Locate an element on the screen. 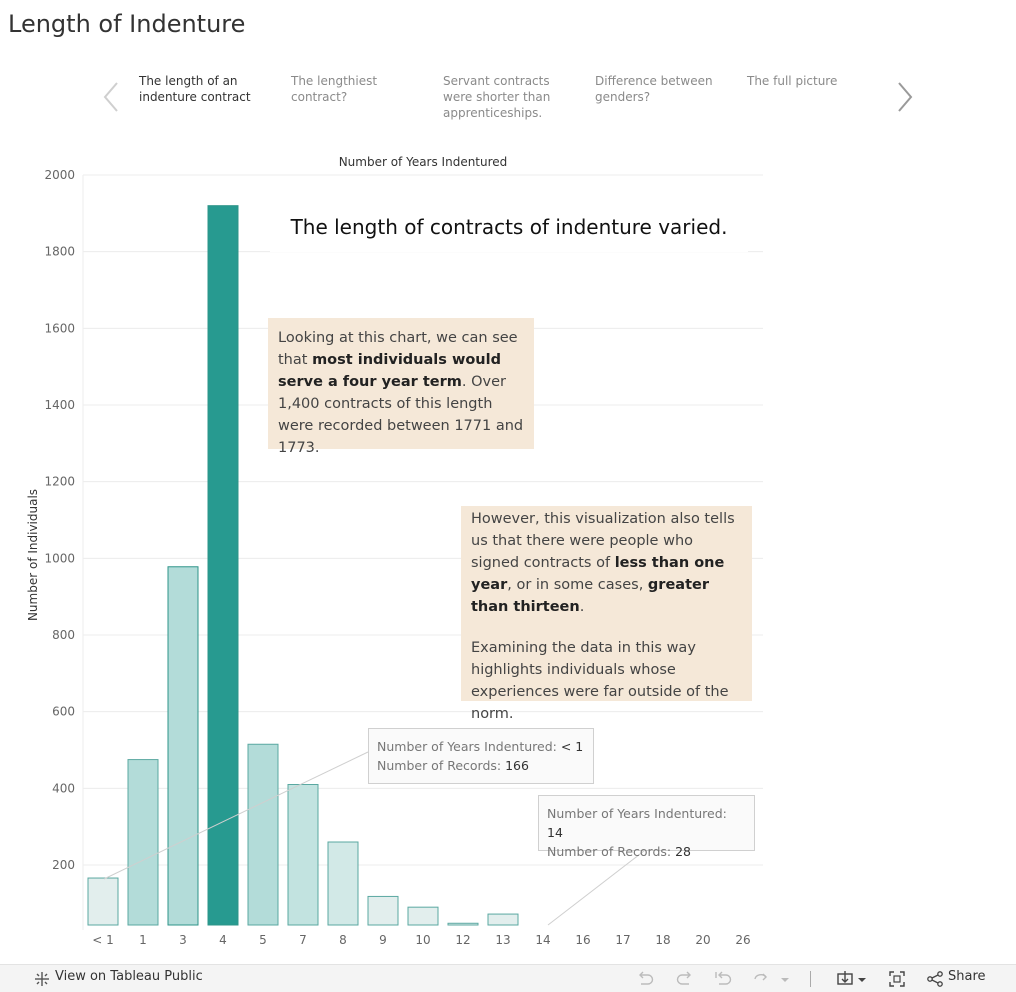 The image size is (1016, 992). x-tick-label: 10 is located at coordinates (422, 940).